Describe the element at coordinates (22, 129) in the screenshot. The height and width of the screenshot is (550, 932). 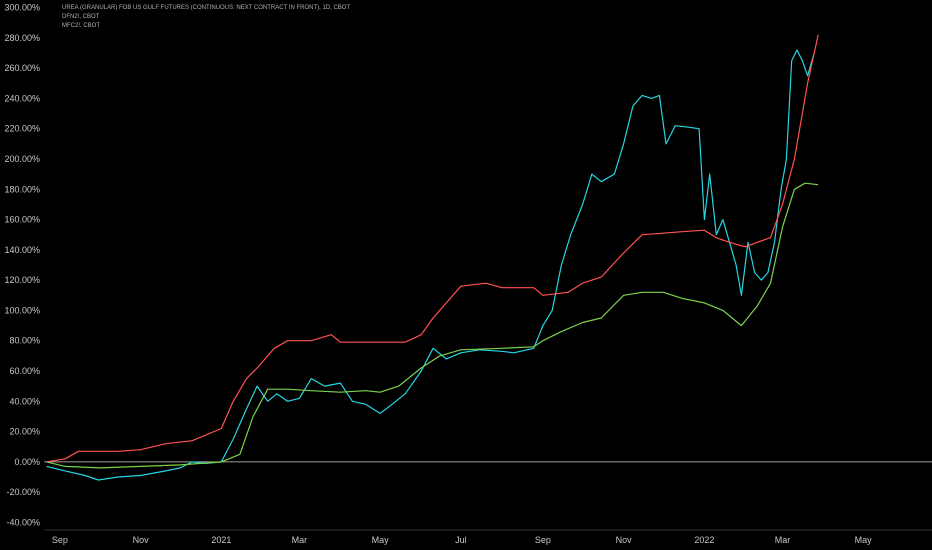
I see `y-tick-label: 220.00%` at that location.